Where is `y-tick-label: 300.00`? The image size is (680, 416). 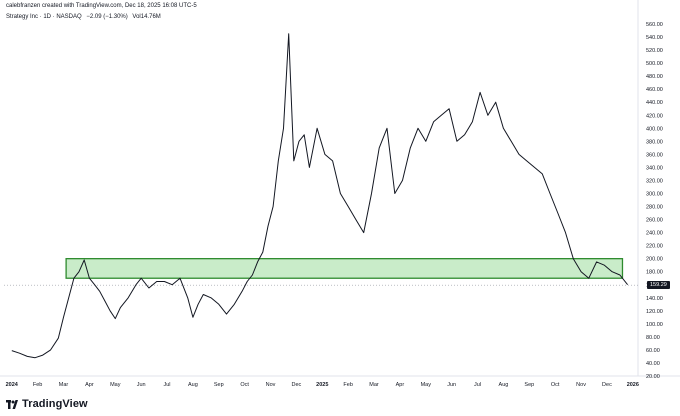 y-tick-label: 300.00 is located at coordinates (654, 194).